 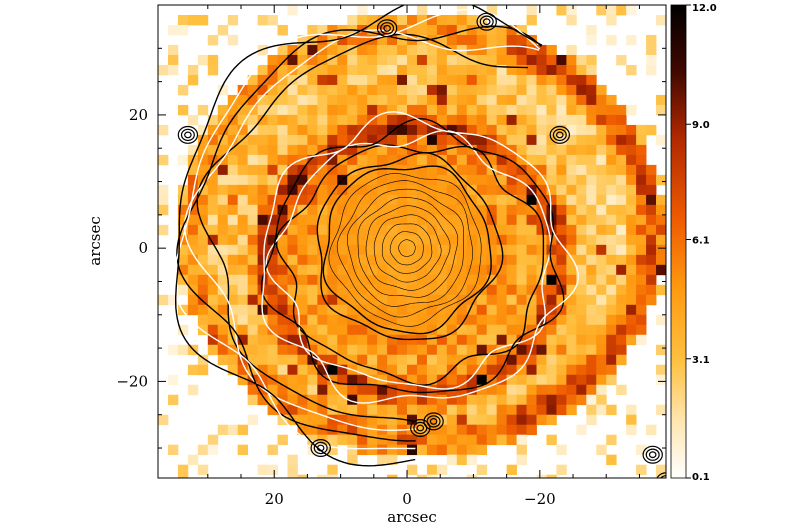 I want to click on core-contour, so click(x=405, y=247).